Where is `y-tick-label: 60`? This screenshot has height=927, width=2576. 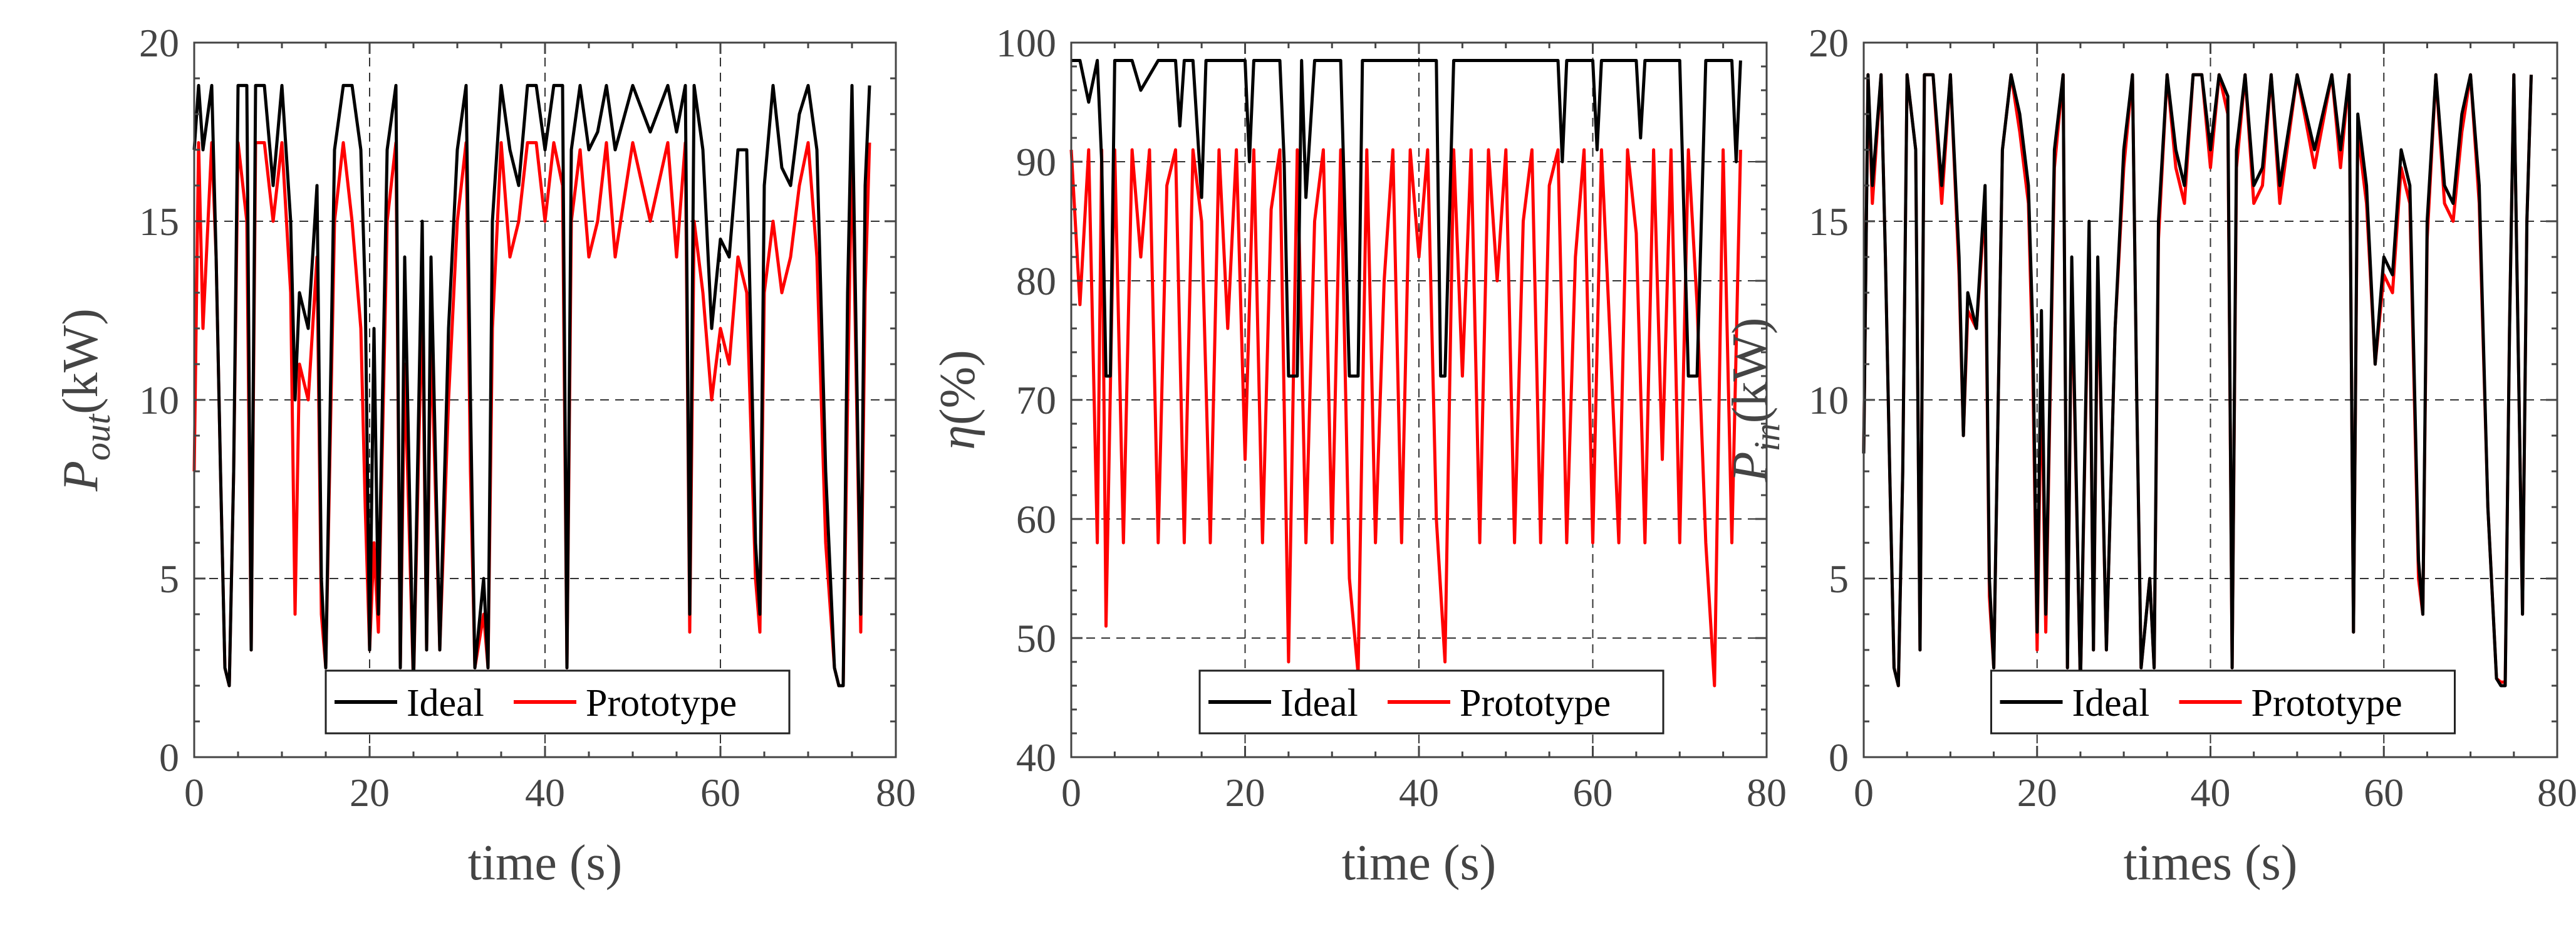 y-tick-label: 60 is located at coordinates (1036, 519).